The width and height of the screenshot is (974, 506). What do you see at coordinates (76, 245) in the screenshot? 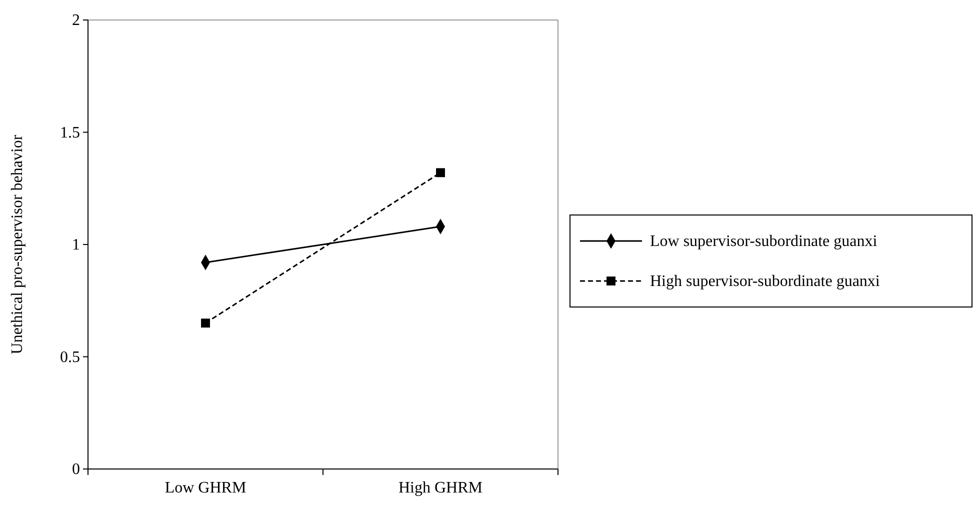
I see `y-tick-label: 1` at bounding box center [76, 245].